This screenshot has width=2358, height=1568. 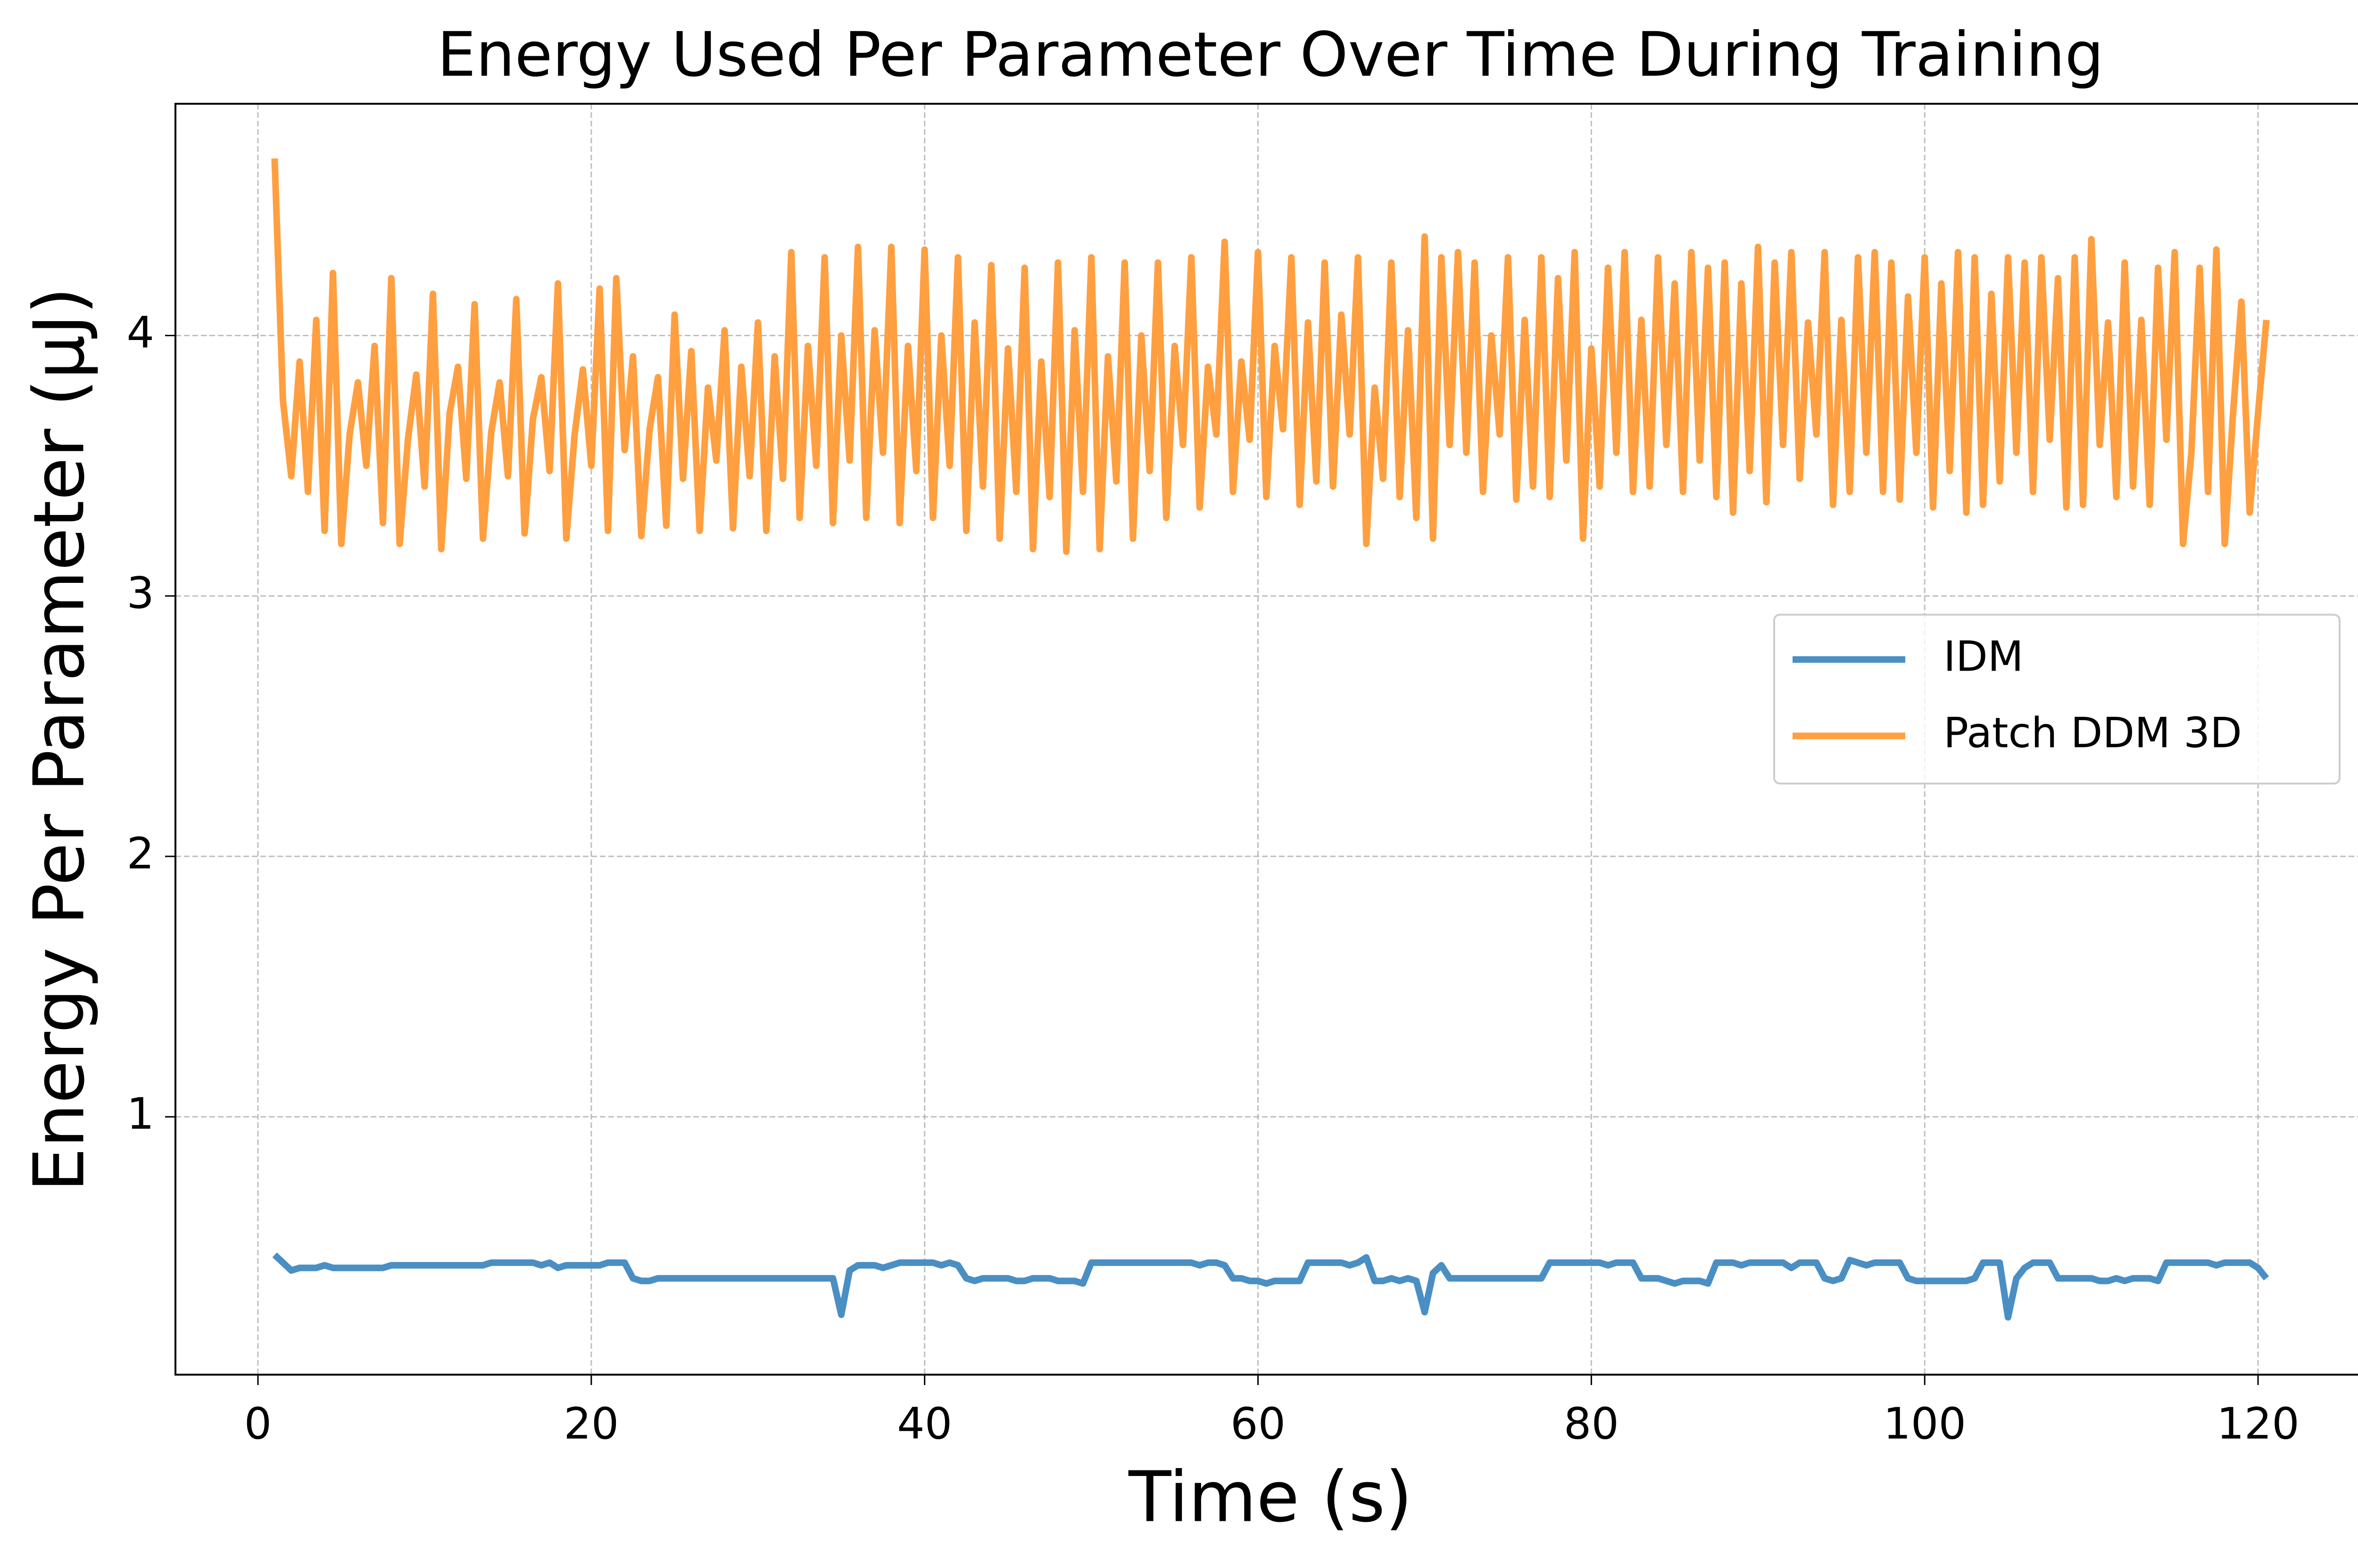 What do you see at coordinates (59, 739) in the screenshot?
I see `y-axis-label: Energy Per Parameter (μJ)` at bounding box center [59, 739].